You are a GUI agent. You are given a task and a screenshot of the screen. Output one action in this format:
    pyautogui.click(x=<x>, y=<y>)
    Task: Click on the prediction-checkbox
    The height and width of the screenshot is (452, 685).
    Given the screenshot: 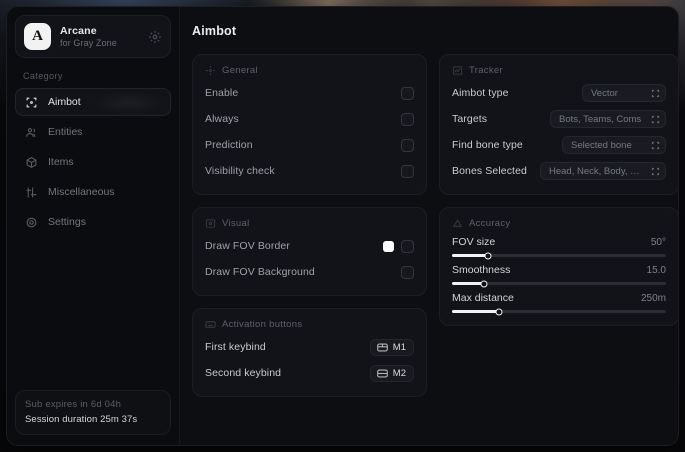 What is the action you would take?
    pyautogui.click(x=407, y=145)
    